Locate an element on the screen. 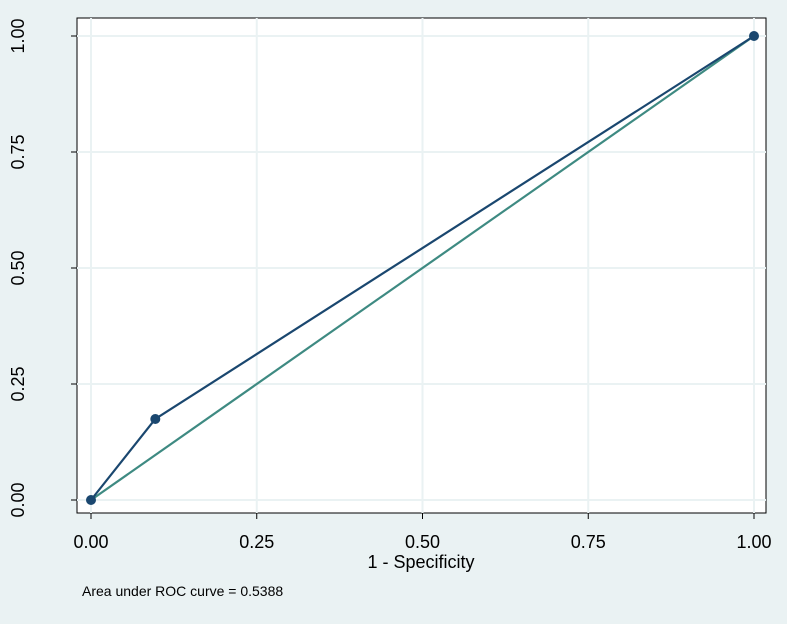 The width and height of the screenshot is (787, 624). y-tick-label: 0.25 is located at coordinates (18, 383).